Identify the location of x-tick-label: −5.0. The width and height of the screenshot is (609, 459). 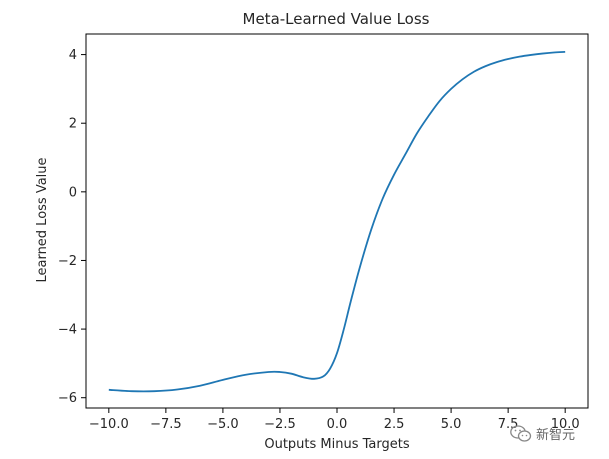
(223, 424).